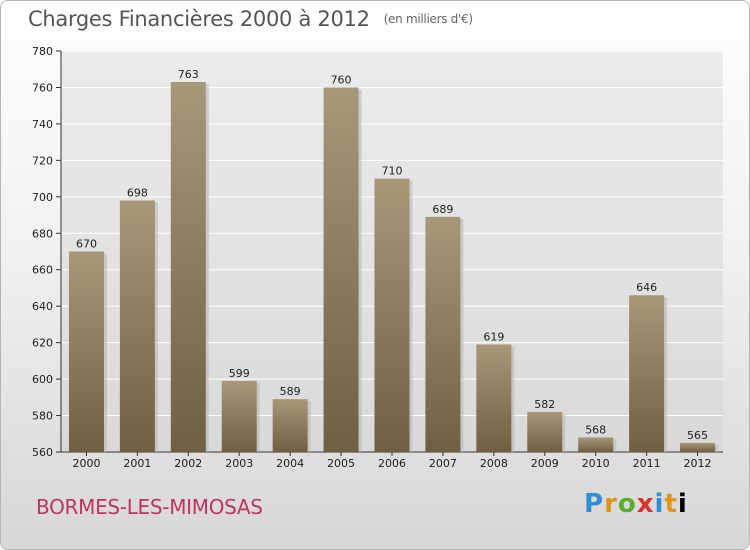 Image resolution: width=750 pixels, height=550 pixels. What do you see at coordinates (341, 79) in the screenshot?
I see `bar-value-label: 760` at bounding box center [341, 79].